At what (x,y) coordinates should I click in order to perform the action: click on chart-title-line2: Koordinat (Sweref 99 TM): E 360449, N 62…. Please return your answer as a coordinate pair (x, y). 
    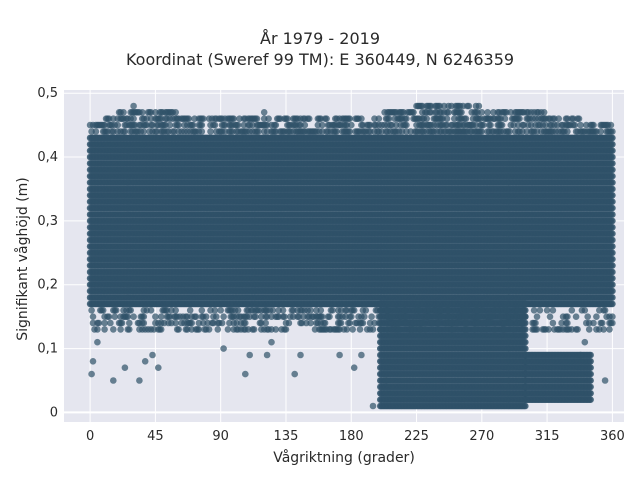
    Looking at the image, I should click on (320, 59).